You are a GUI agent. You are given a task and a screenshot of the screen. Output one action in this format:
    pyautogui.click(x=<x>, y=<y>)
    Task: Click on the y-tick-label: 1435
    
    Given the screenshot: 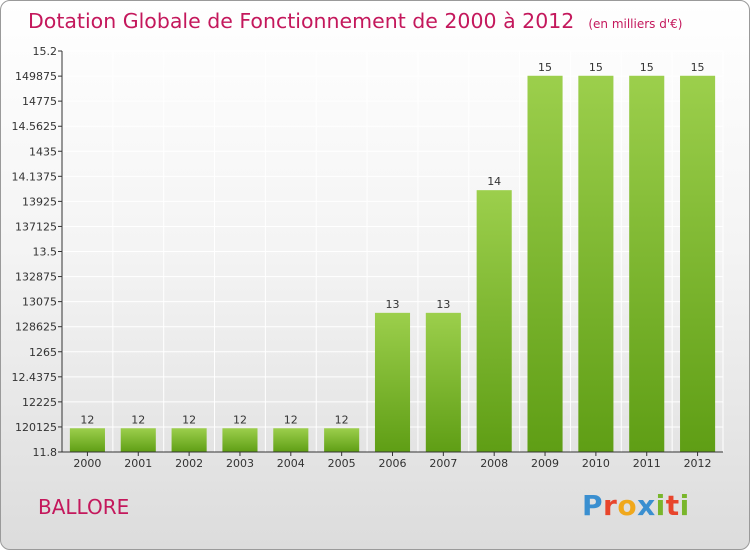 What is the action you would take?
    pyautogui.click(x=43, y=151)
    